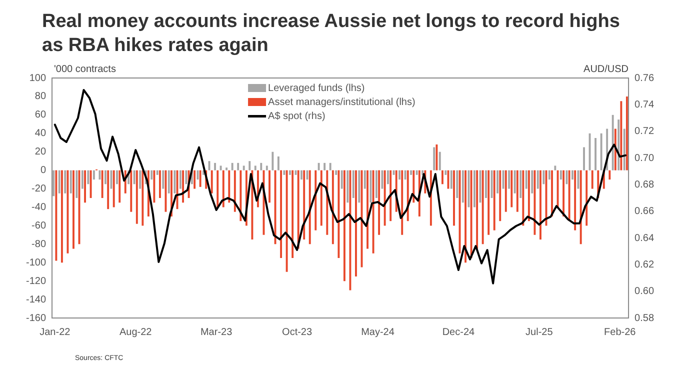 The image size is (680, 383). What do you see at coordinates (606, 69) in the screenshot?
I see `y2-axis-title: AUD/USD` at bounding box center [606, 69].